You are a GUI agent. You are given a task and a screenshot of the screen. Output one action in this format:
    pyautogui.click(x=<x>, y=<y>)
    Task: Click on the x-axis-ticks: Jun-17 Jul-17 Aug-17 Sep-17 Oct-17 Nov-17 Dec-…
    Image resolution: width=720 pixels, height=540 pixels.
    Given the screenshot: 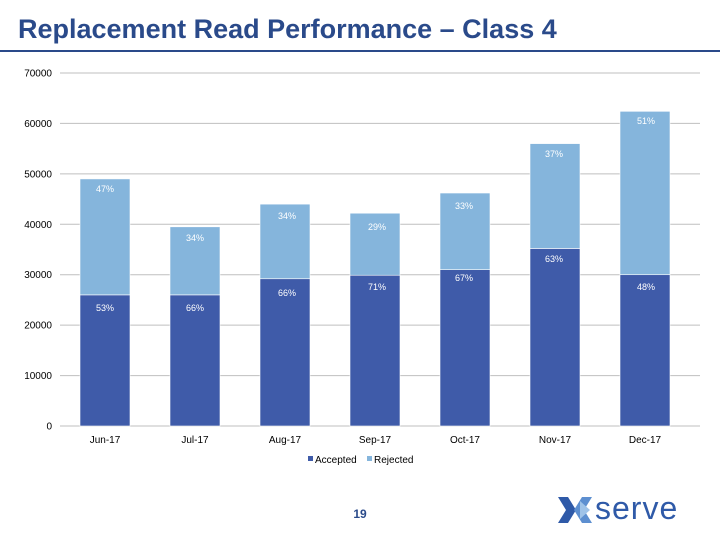 What is the action you would take?
    pyautogui.click(x=376, y=440)
    